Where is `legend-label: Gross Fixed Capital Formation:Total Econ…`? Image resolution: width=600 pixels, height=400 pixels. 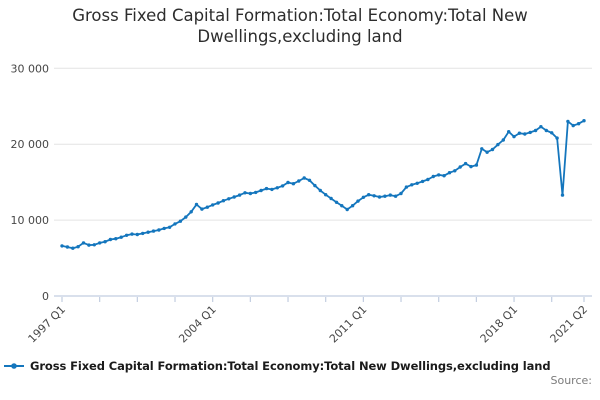
legend-label: Gross Fixed Capital Formation:Total Econ… is located at coordinates (290, 366).